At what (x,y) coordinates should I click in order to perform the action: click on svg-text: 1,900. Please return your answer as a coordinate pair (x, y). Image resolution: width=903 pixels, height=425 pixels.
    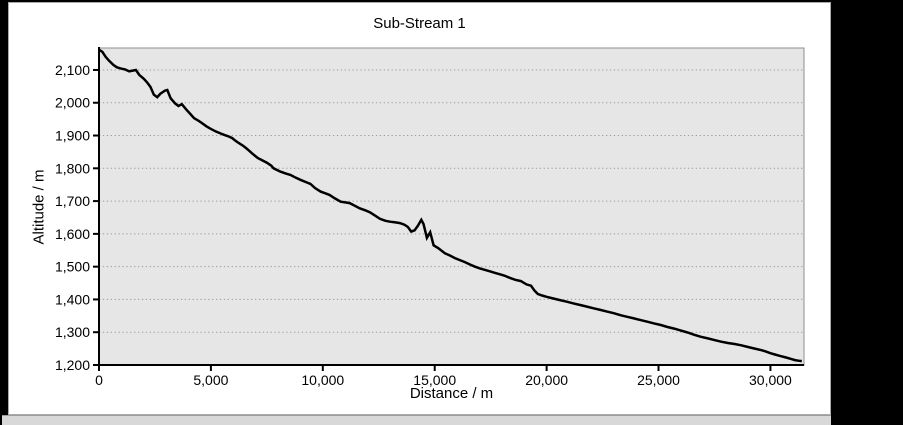
    Looking at the image, I should click on (72, 136).